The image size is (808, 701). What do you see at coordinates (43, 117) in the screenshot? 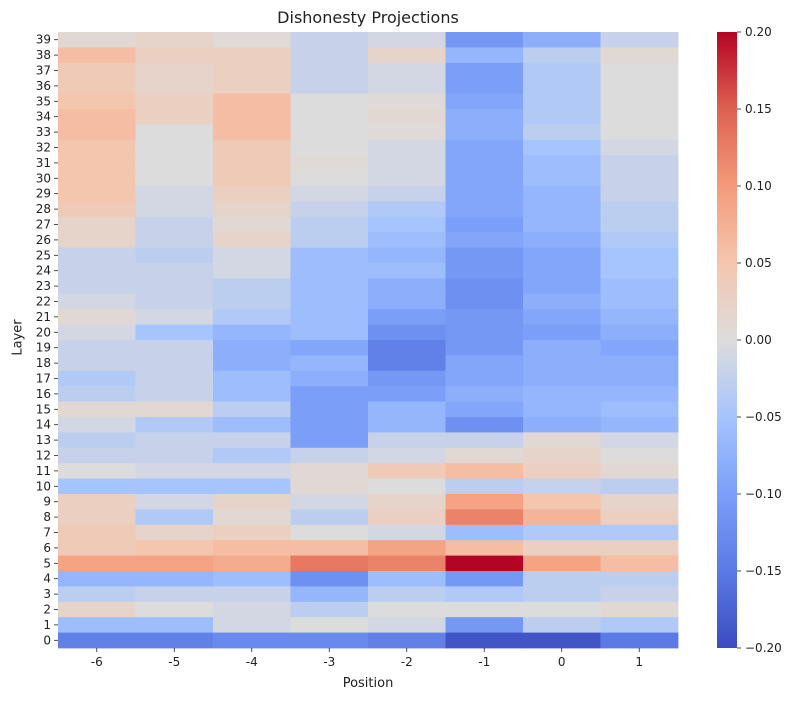
I see `y-tick-label: 34` at bounding box center [43, 117].